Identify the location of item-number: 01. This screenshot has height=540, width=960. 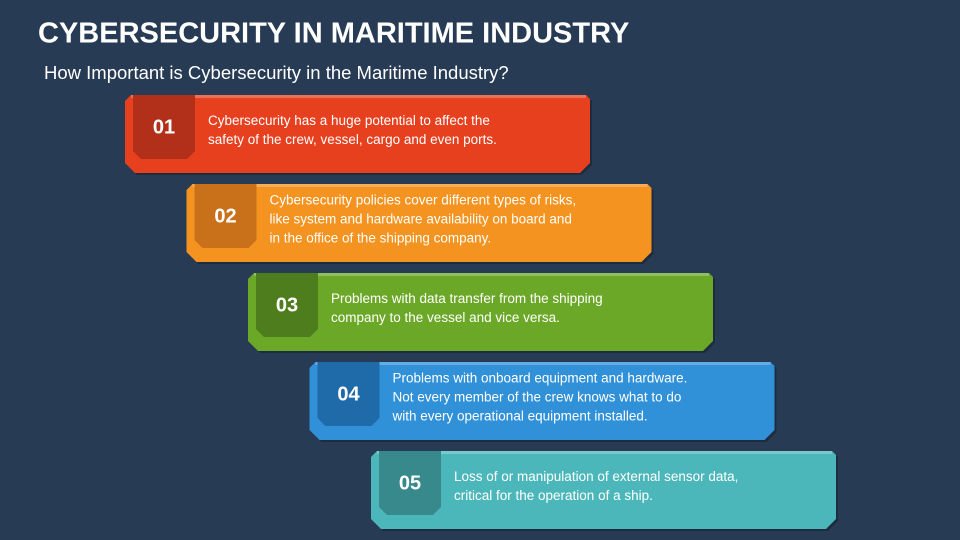
(164, 127).